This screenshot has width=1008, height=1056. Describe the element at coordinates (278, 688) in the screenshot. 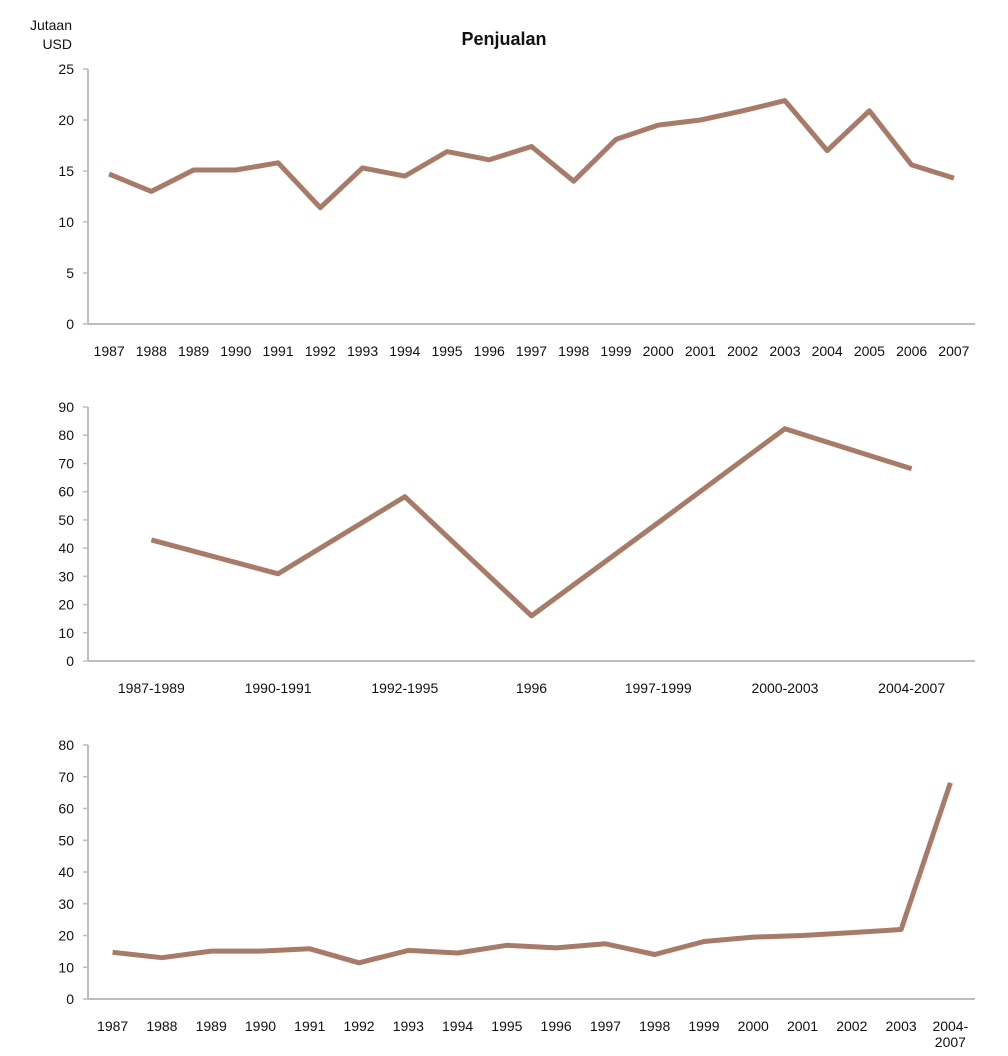

I see `x-tick-label: 1990-1991` at that location.